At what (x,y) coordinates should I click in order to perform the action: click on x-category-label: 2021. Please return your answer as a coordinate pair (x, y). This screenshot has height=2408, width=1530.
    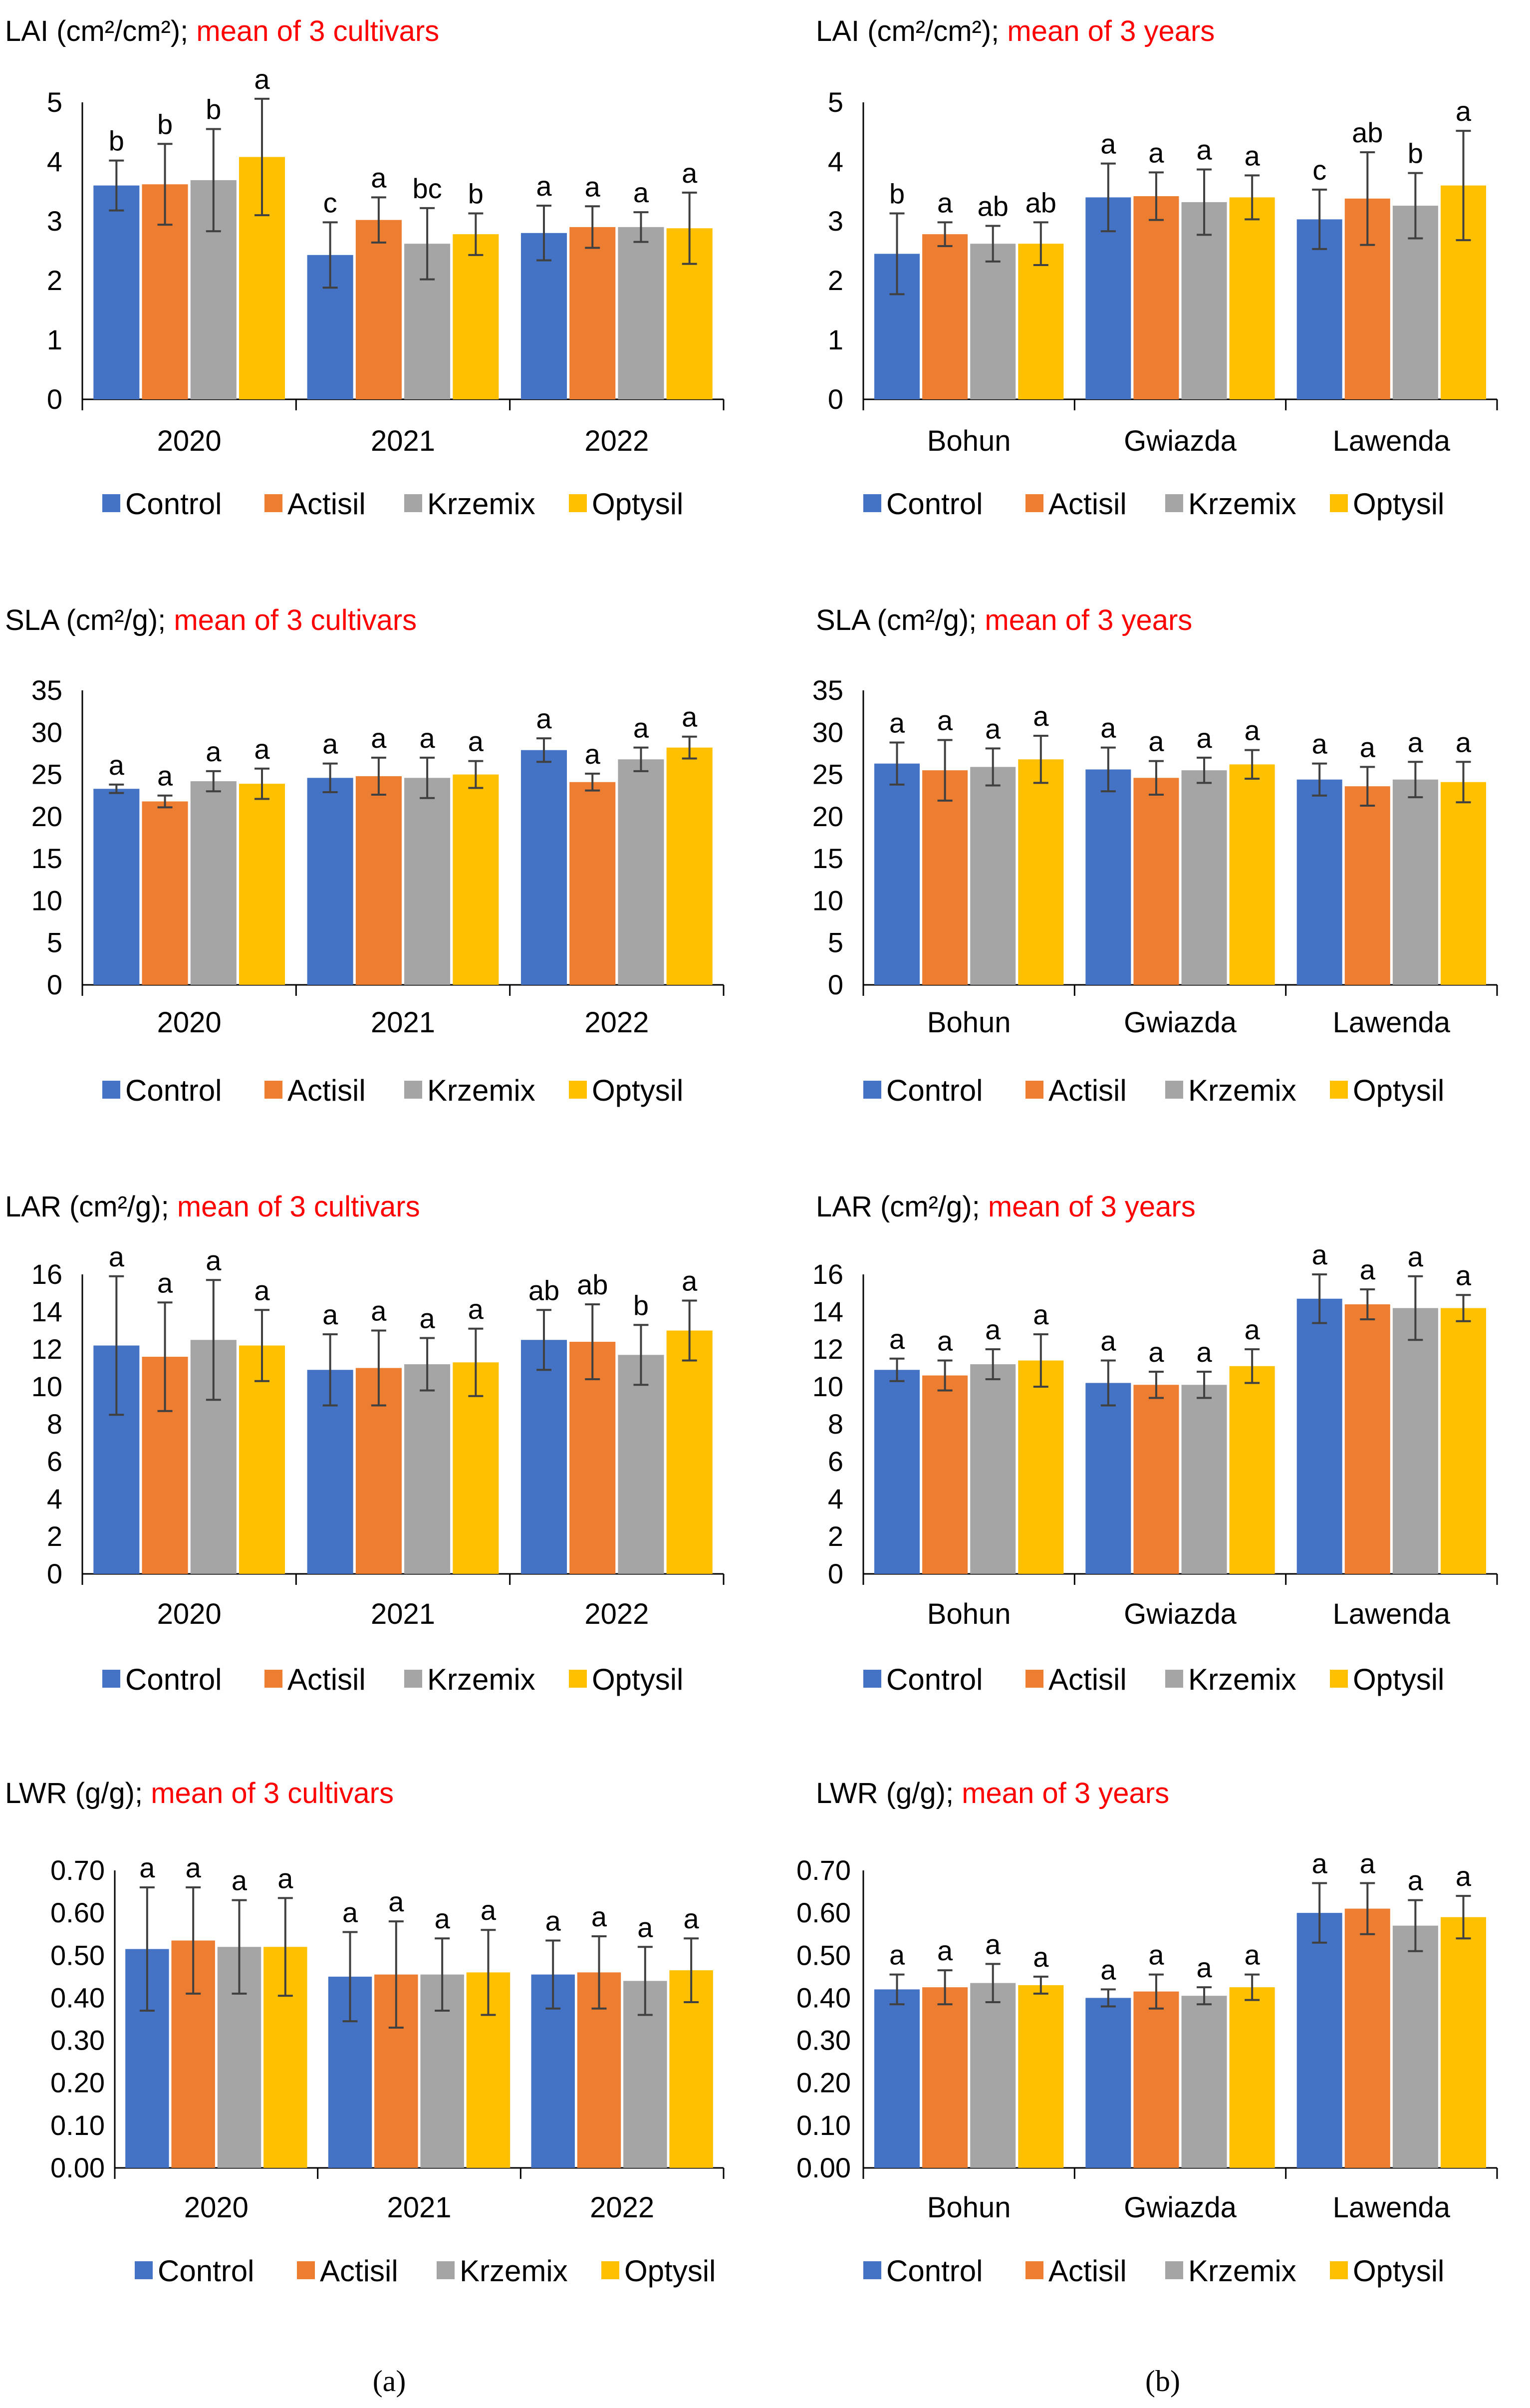
    Looking at the image, I should click on (403, 1023).